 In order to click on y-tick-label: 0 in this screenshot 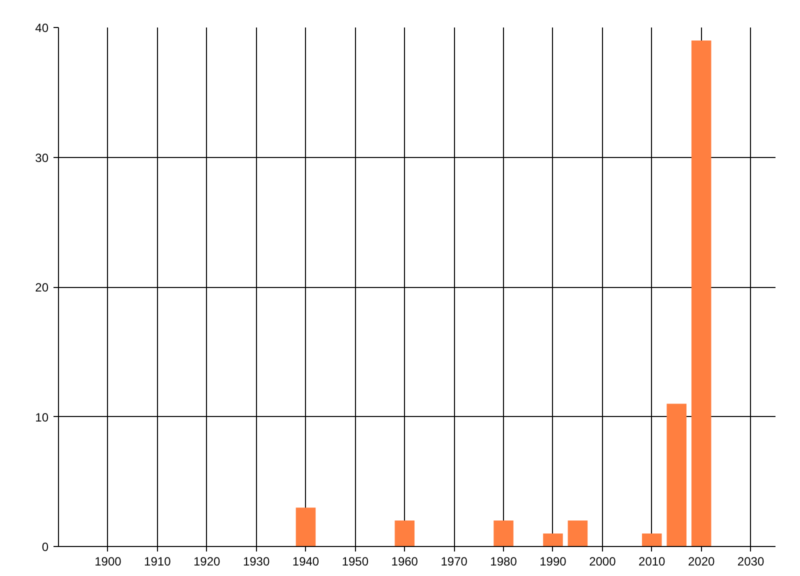, I will do `click(45, 547)`.